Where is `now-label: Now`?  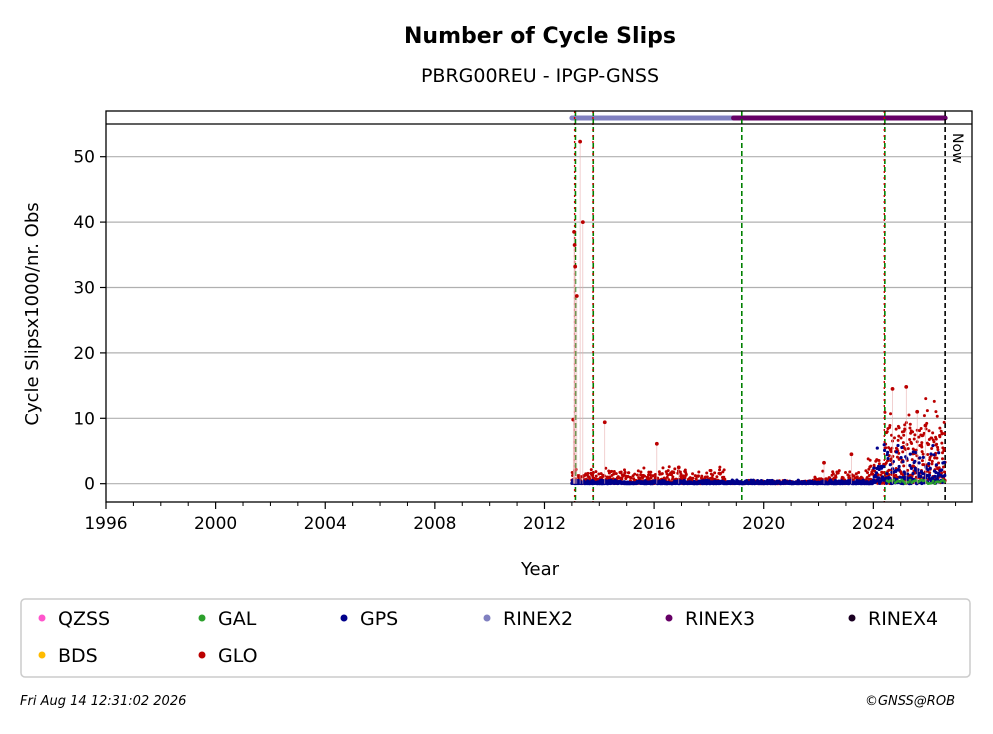 now-label: Now is located at coordinates (957, 148).